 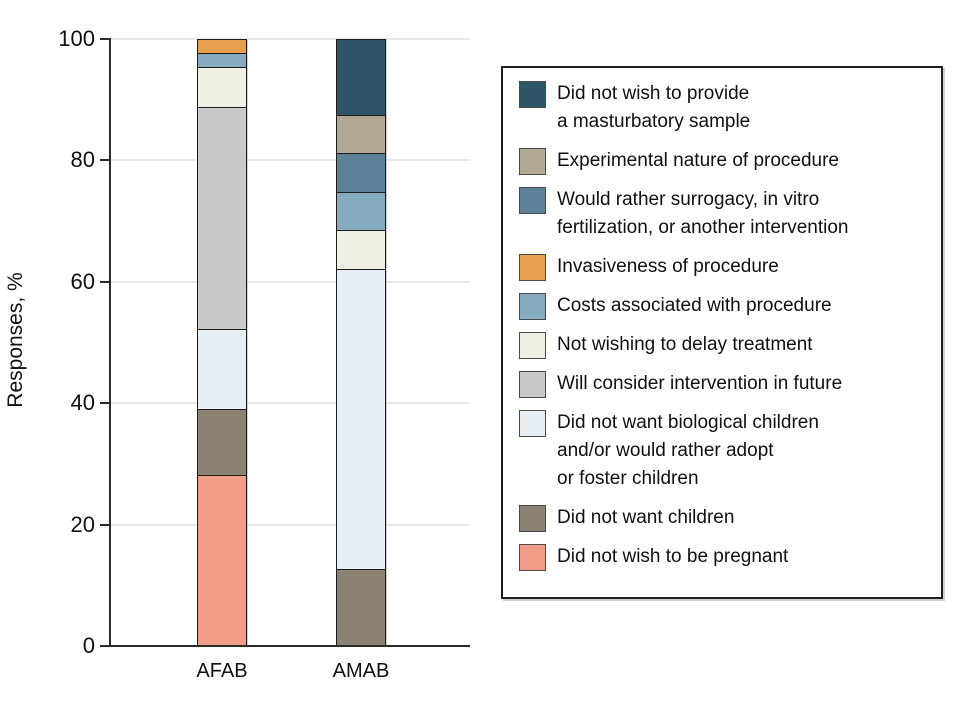 What do you see at coordinates (76, 38) in the screenshot?
I see `y-tick-label-100: 100` at bounding box center [76, 38].